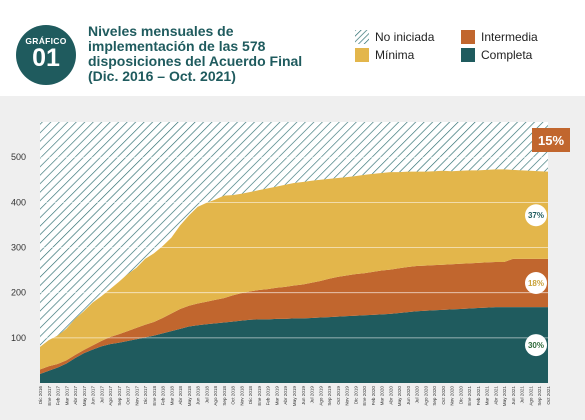  Describe the element at coordinates (46, 41) in the screenshot. I see `badge-label: GRÁFICO` at that location.